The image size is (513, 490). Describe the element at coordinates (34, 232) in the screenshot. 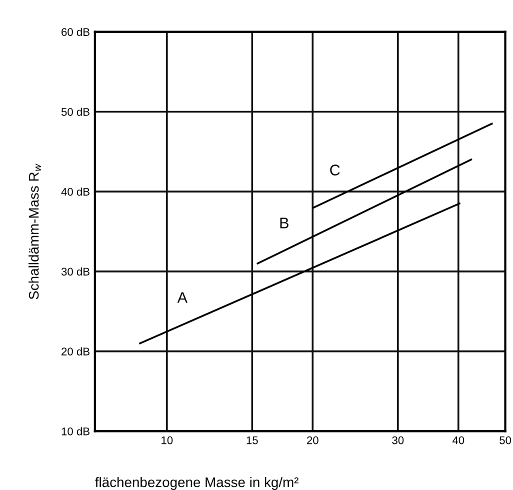

I see `y-axis-title: Schalldämm-Mass R$_{w}$` at that location.